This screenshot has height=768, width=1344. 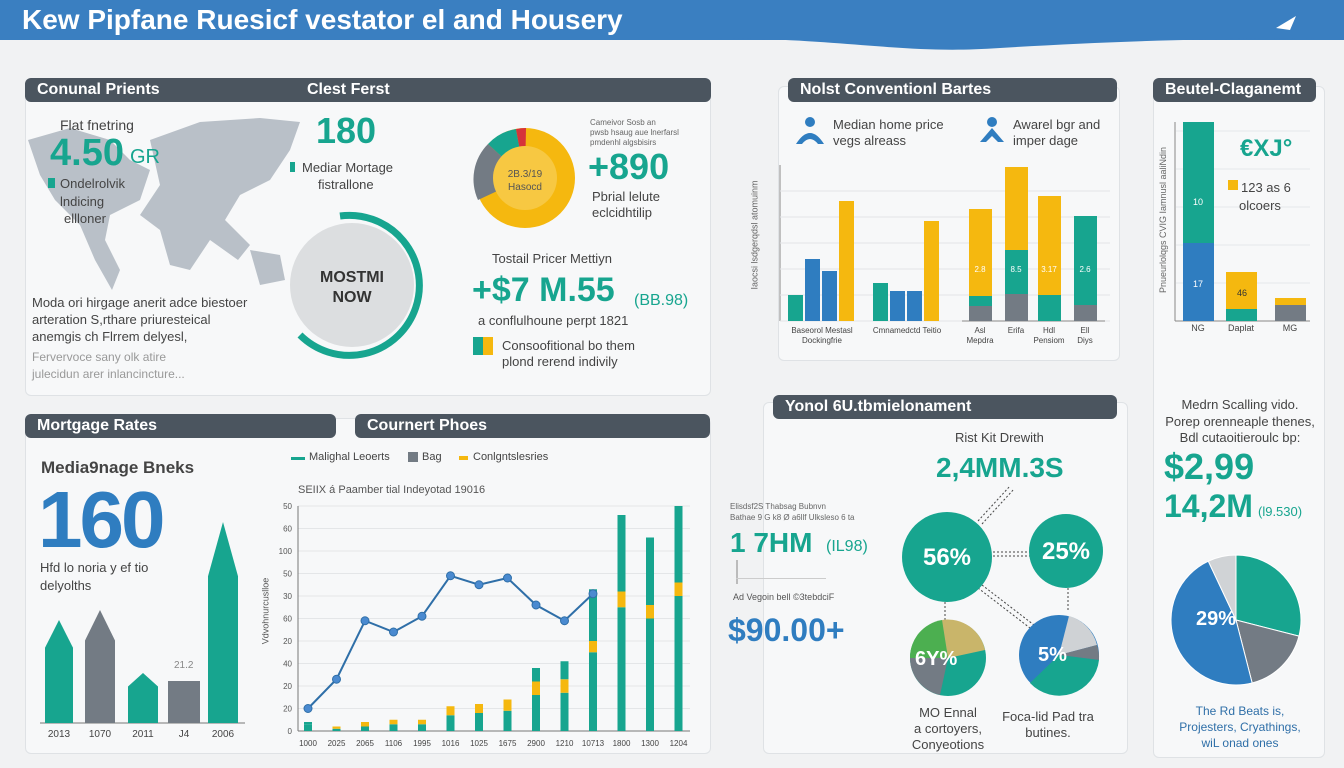 I want to click on stat-label-2: fistrallone, so click(x=346, y=184).